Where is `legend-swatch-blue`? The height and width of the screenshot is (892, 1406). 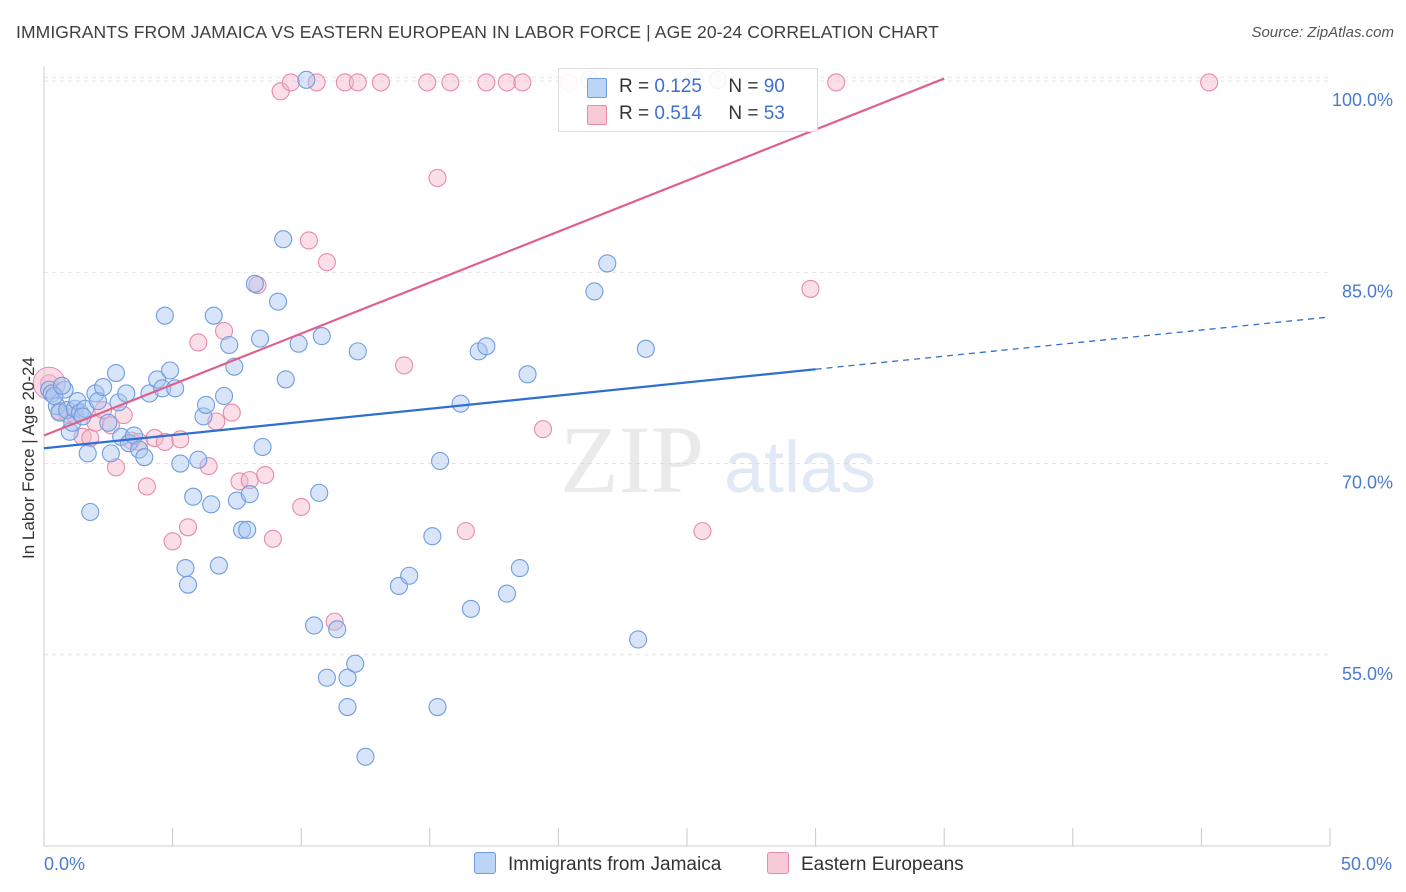 legend-swatch-blue is located at coordinates (597, 88).